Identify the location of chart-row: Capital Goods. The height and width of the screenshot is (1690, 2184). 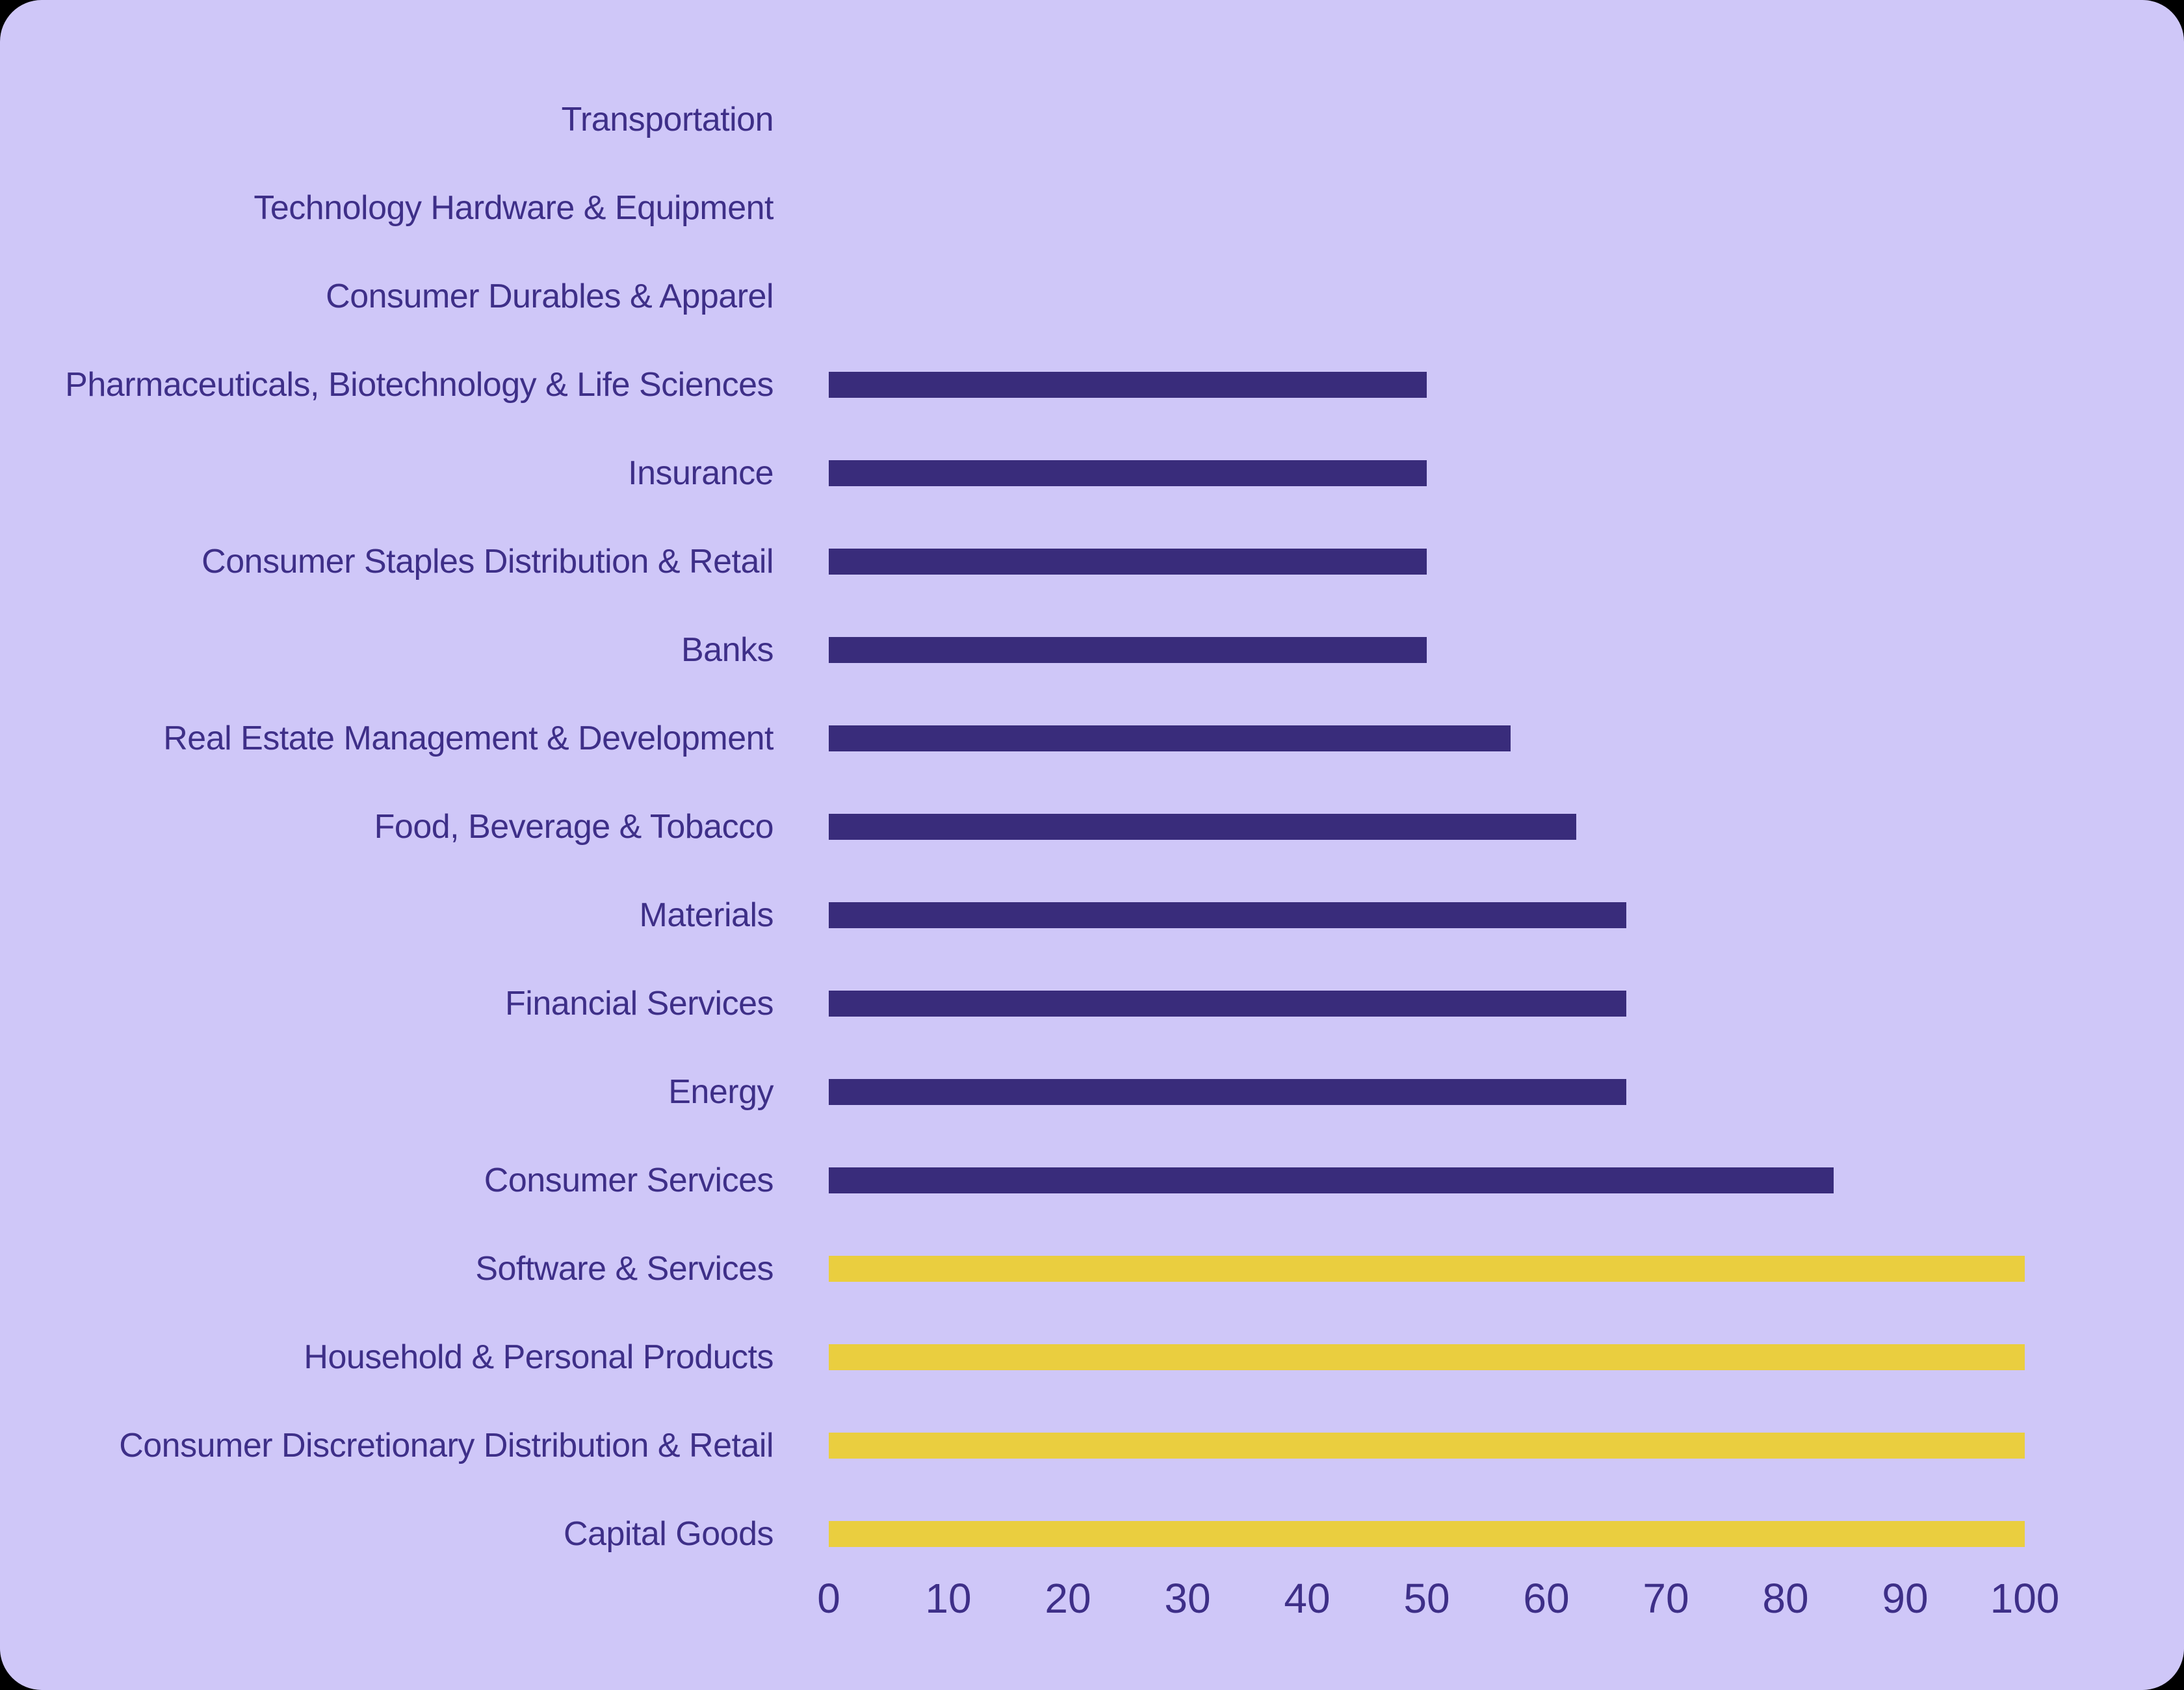
(1092, 1534).